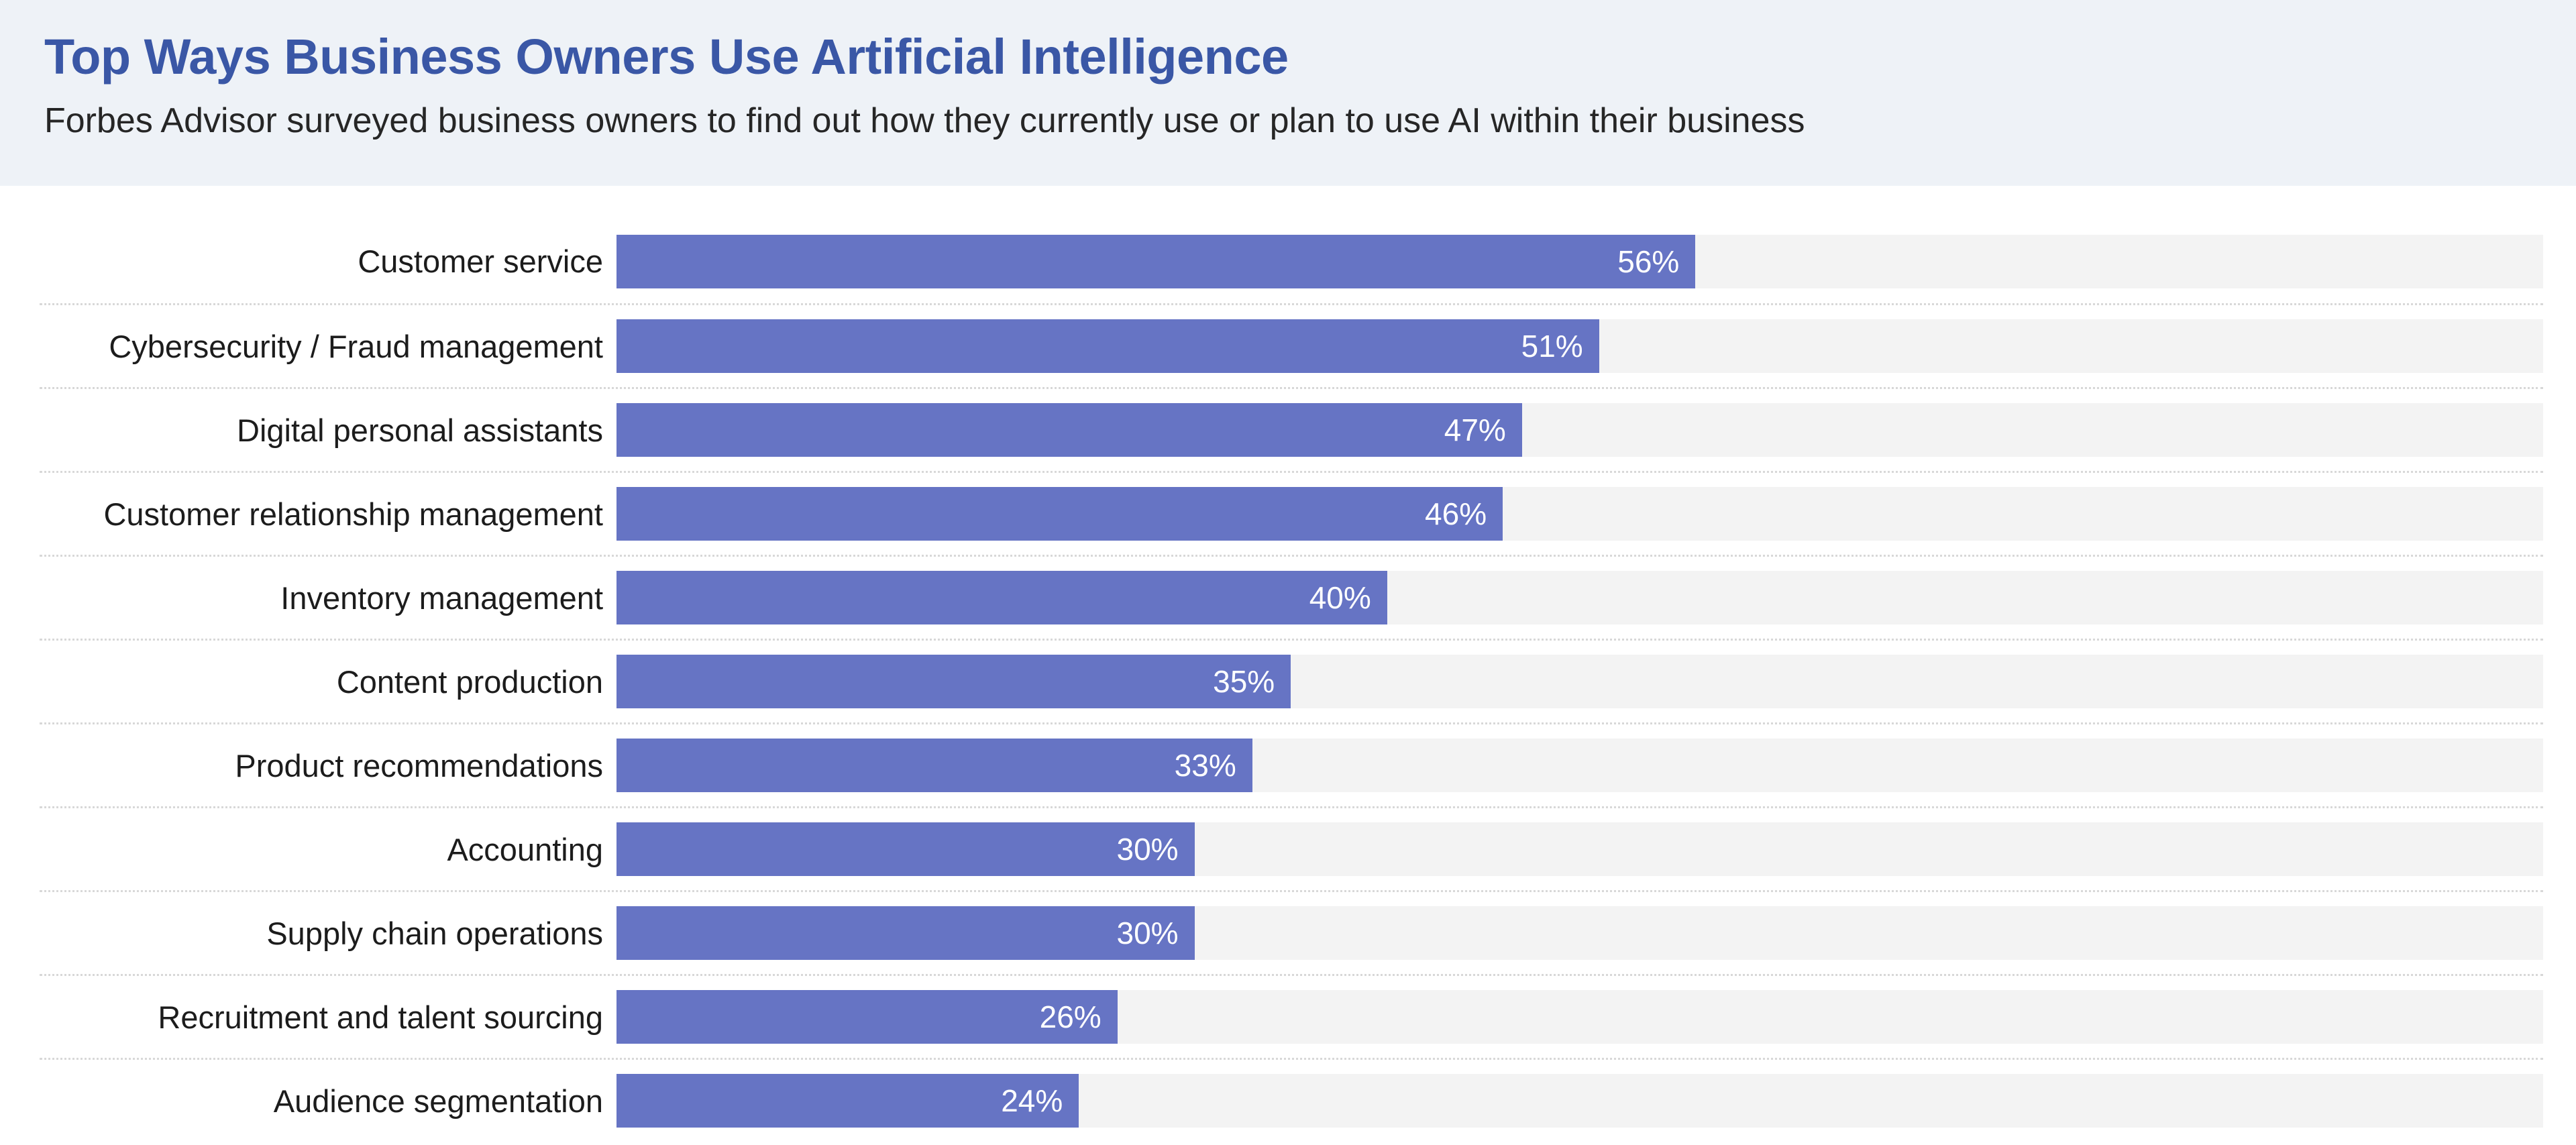  Describe the element at coordinates (1579, 597) in the screenshot. I see `bar-track: 40%` at that location.